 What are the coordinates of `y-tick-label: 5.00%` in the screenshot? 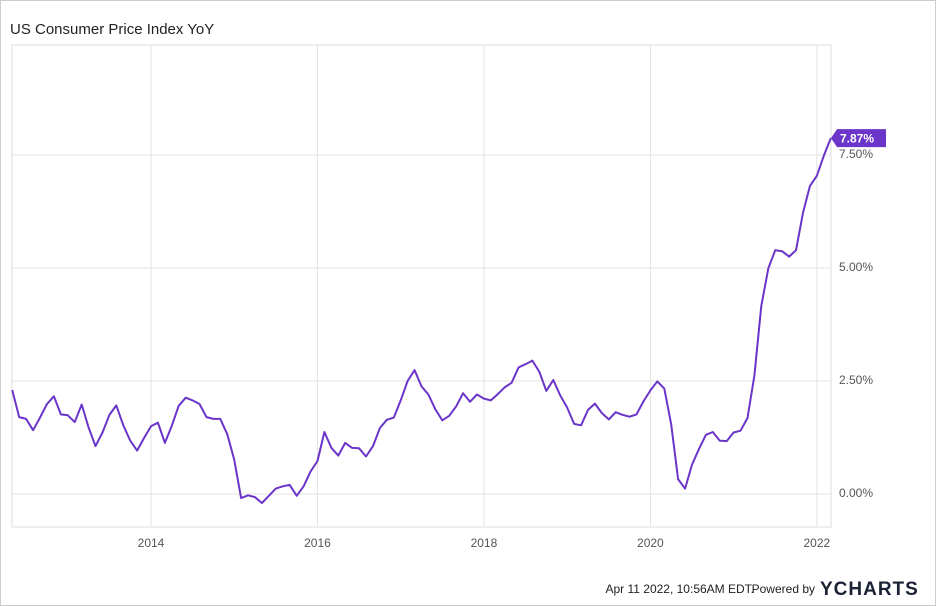 It's located at (856, 267).